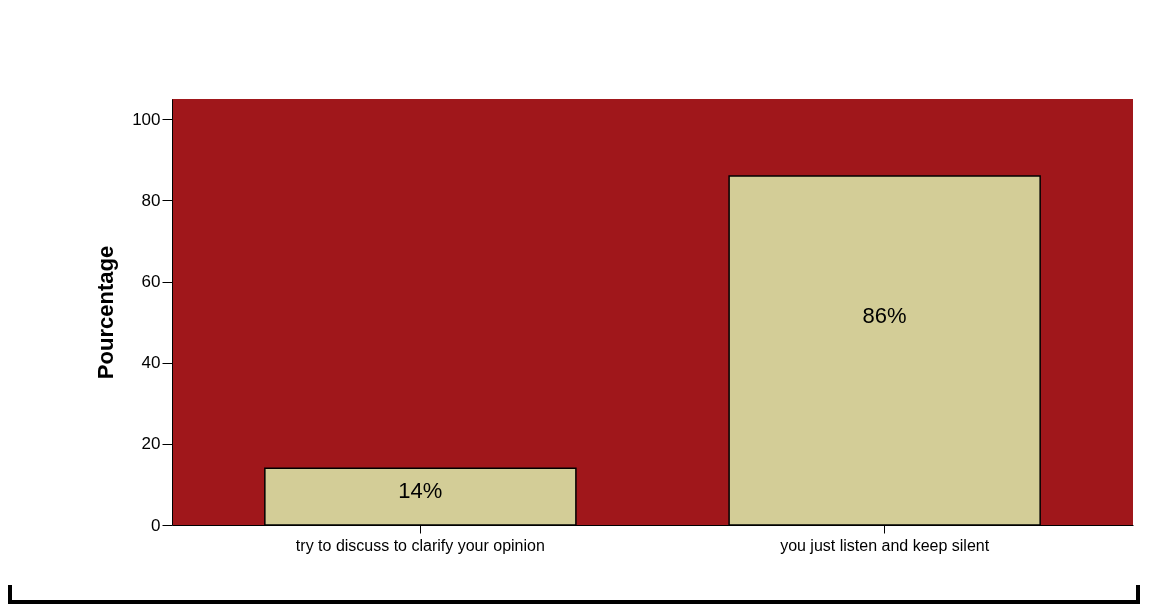  What do you see at coordinates (420, 545) in the screenshot?
I see `x-tick-label: try to discuss to clarify your opinion` at bounding box center [420, 545].